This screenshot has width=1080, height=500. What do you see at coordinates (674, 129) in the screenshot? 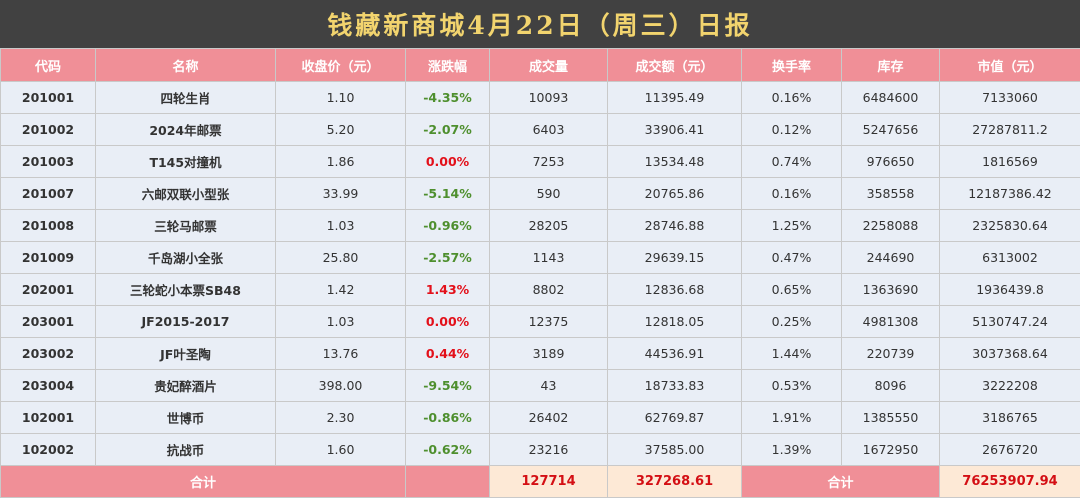
I see `cell-turnover: 33906.41` at bounding box center [674, 129].